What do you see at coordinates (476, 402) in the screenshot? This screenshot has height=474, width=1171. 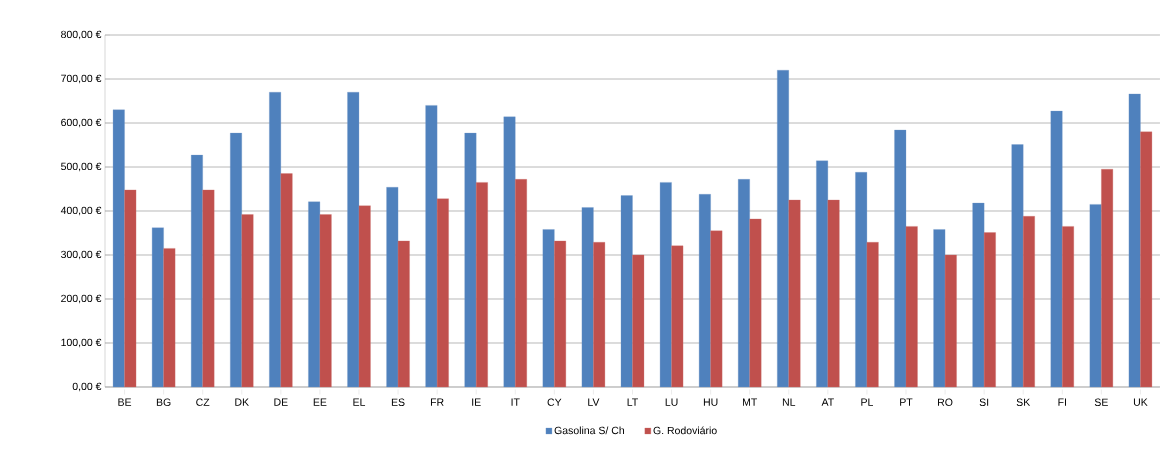 I see `x-tick-label: IE` at bounding box center [476, 402].